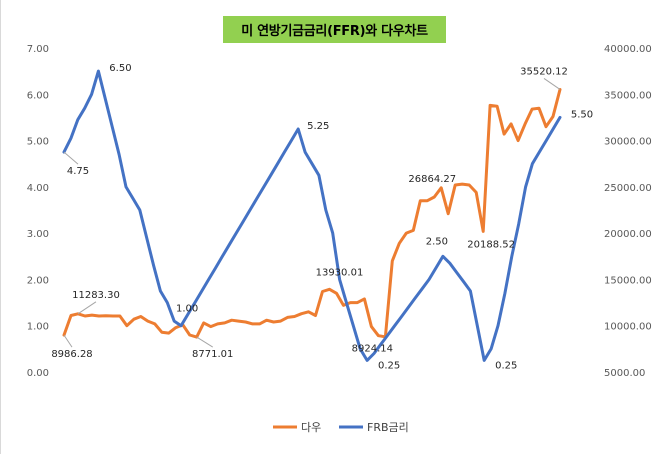 This screenshot has width=665, height=454. Describe the element at coordinates (628, 142) in the screenshot. I see `right-axis-tick: 30000.00` at that location.